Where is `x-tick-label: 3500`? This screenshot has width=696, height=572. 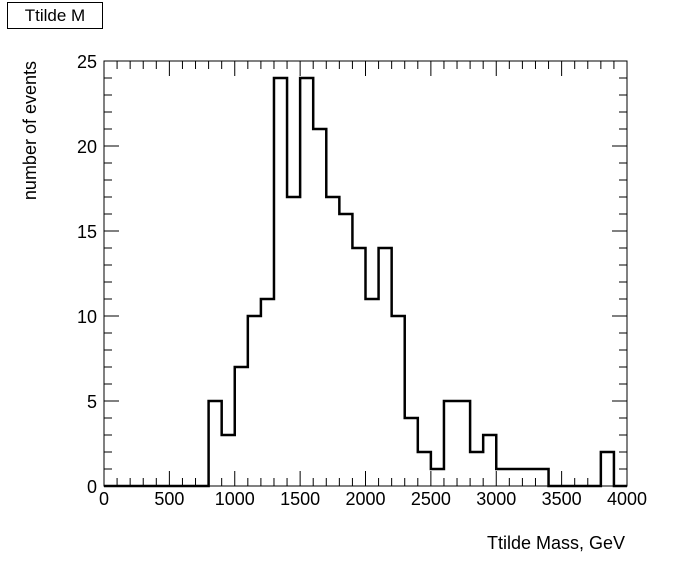 x-tick-label: 3500 is located at coordinates (562, 499).